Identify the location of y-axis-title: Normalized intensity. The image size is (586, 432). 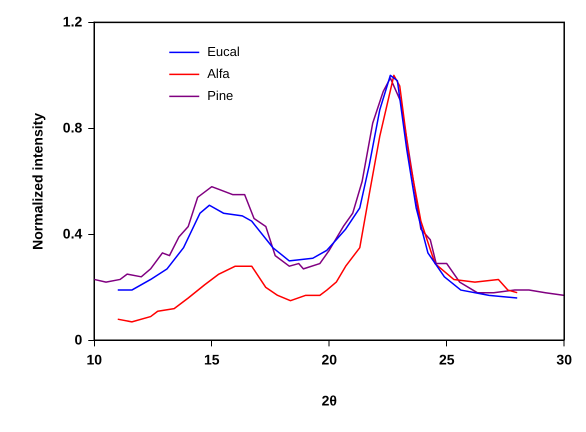
(37, 181).